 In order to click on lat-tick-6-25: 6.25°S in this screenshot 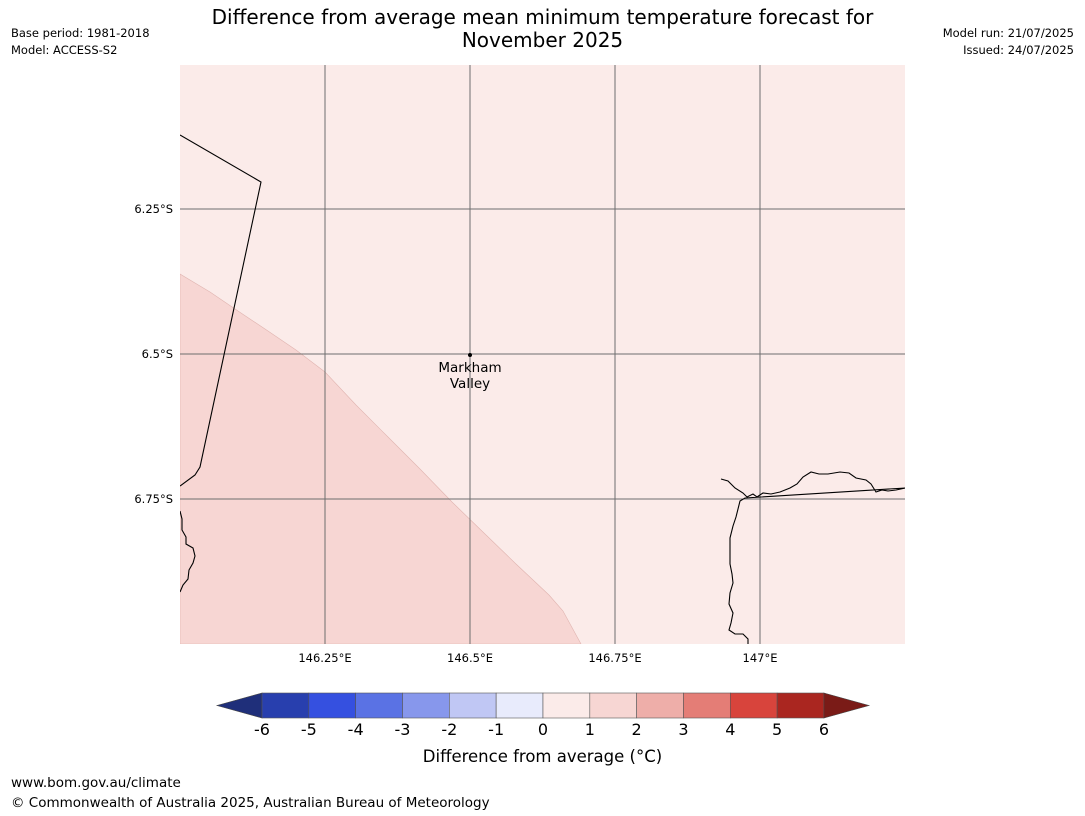, I will do `click(153, 209)`.